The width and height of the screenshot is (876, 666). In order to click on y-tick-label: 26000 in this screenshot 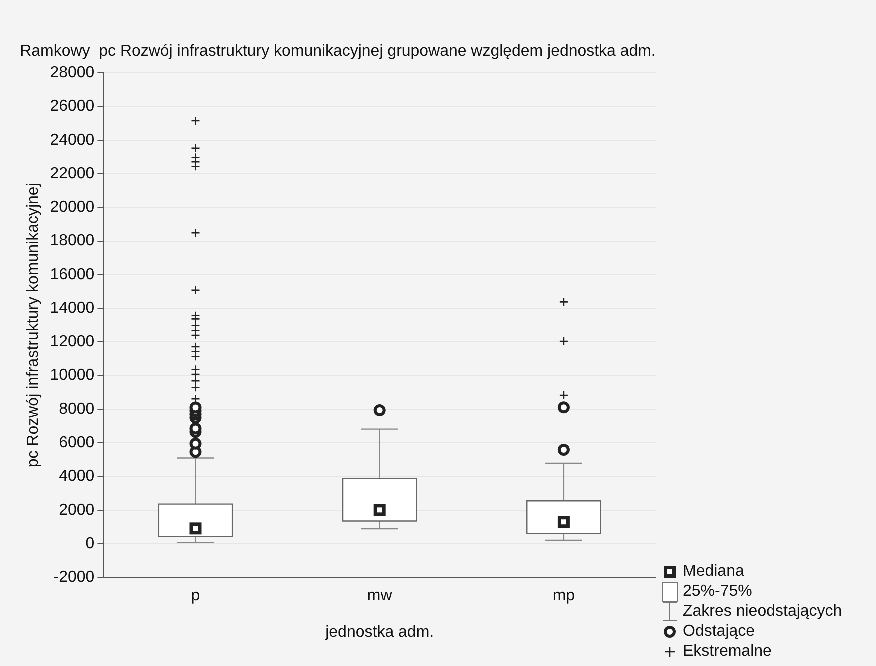, I will do `click(72, 107)`.